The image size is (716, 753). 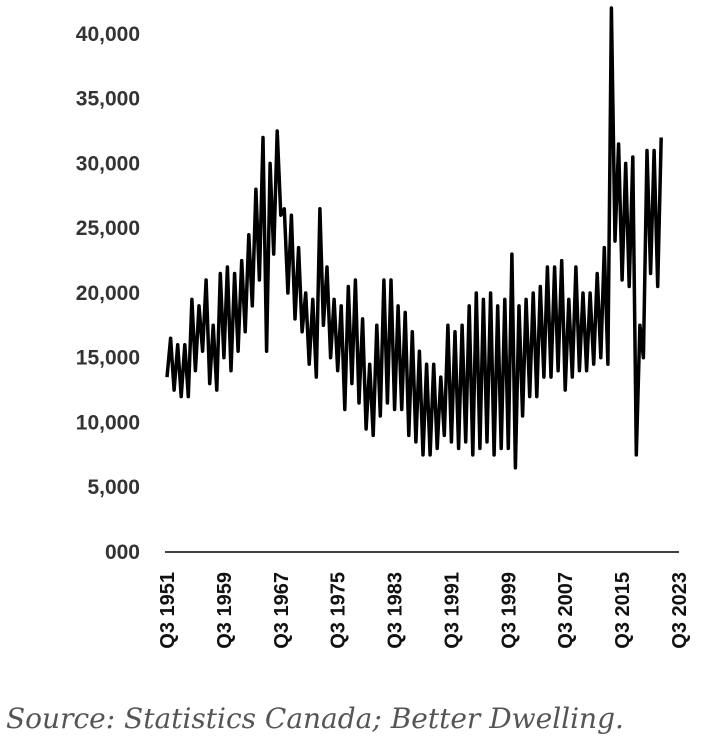 What do you see at coordinates (108, 358) in the screenshot?
I see `y-tick-label: 15,000` at bounding box center [108, 358].